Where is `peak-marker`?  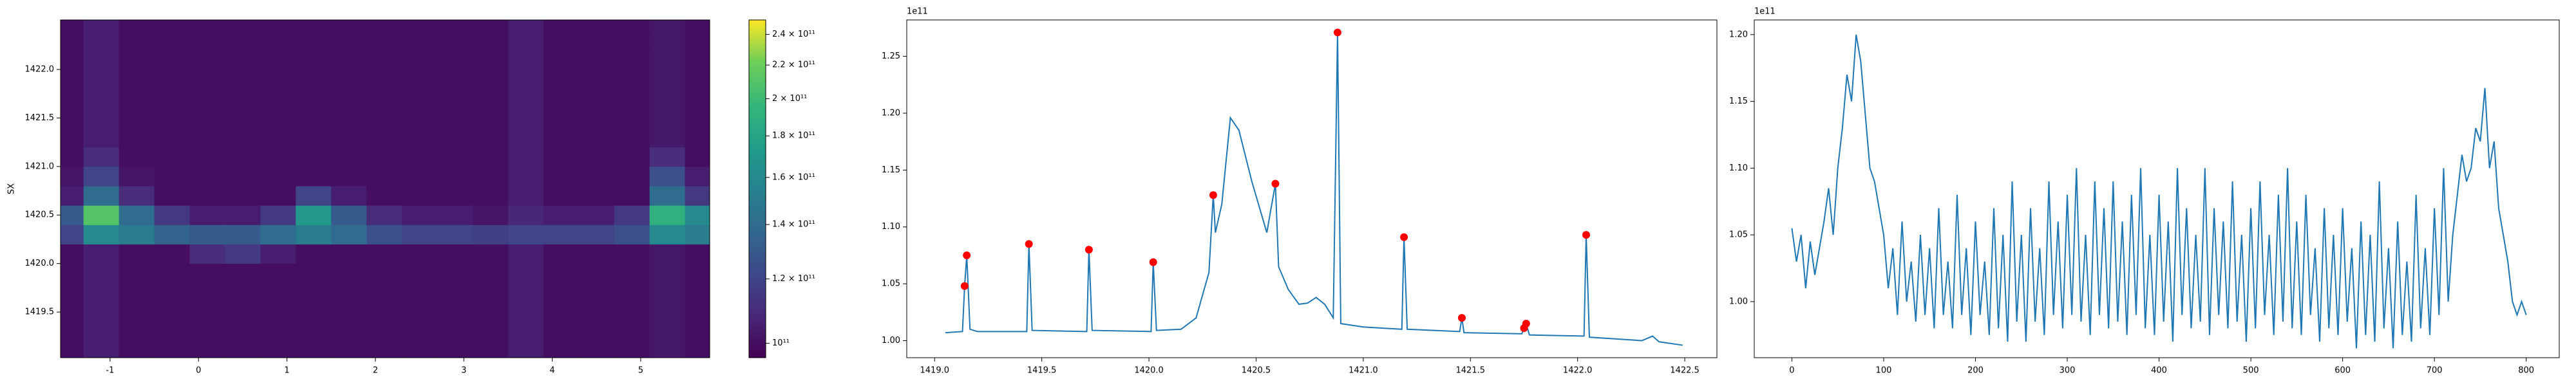
peak-marker is located at coordinates (1213, 195).